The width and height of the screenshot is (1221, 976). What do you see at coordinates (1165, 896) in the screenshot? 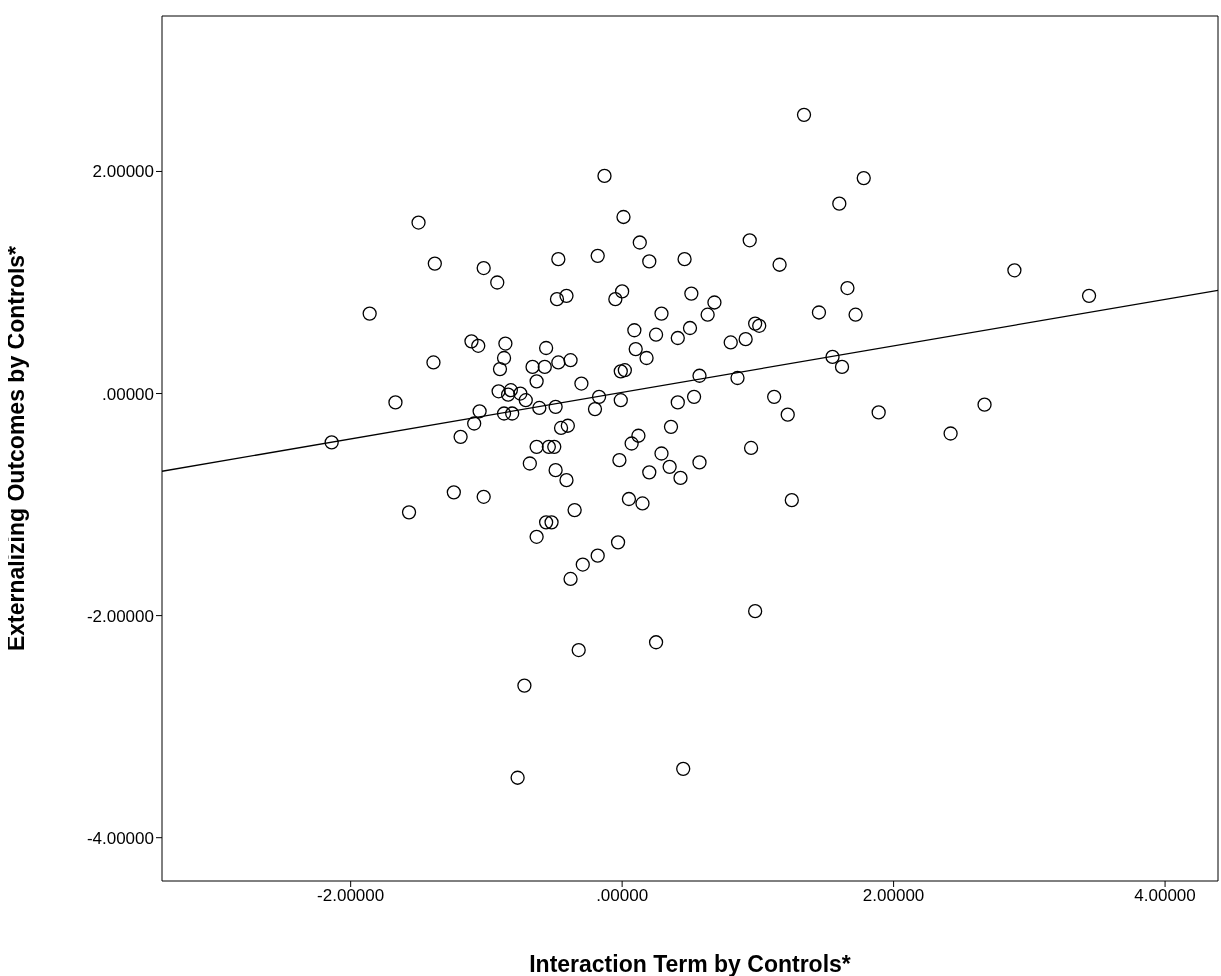
I see `x-tick-label: 4.00000` at bounding box center [1165, 896].